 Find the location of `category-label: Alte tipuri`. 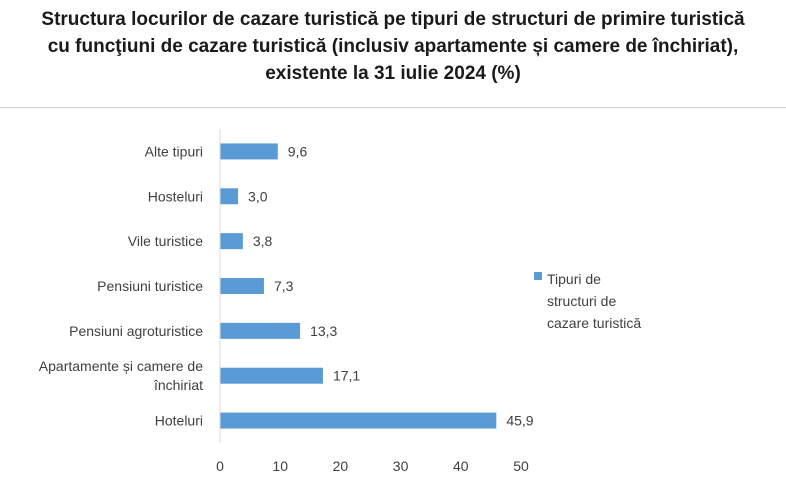

category-label: Alte tipuri is located at coordinates (174, 151).